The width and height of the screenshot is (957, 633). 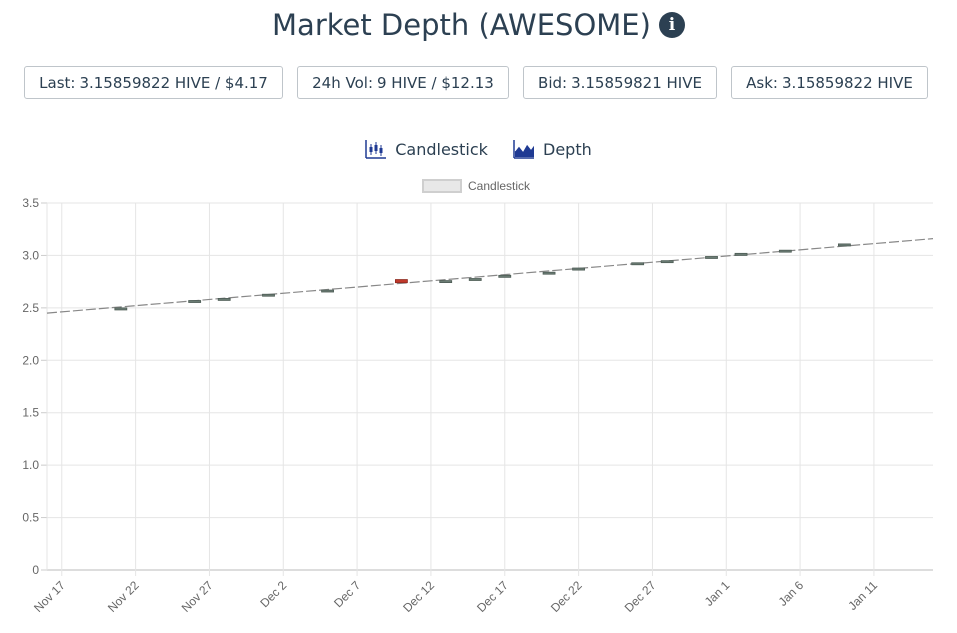 I want to click on x-tick-label: Jan 1, so click(x=717, y=593).